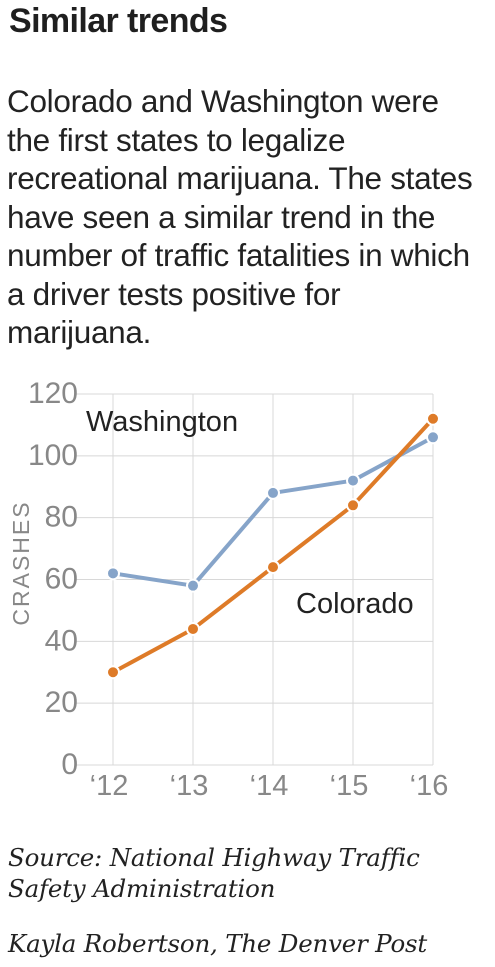 Image resolution: width=495 pixels, height=967 pixels. Describe the element at coordinates (429, 786) in the screenshot. I see `x-tick-label: ‘16` at that location.